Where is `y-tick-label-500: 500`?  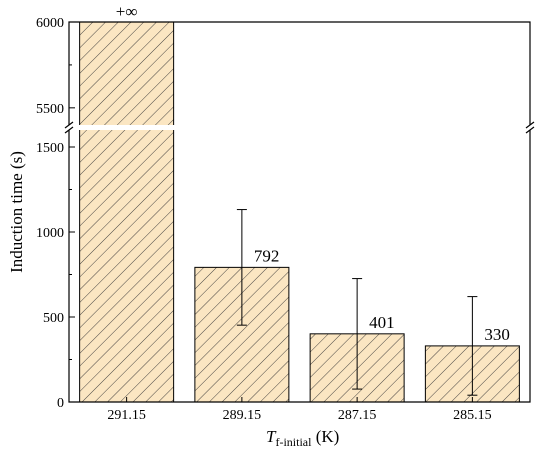
y-tick-label-500: 500 is located at coordinates (53, 318).